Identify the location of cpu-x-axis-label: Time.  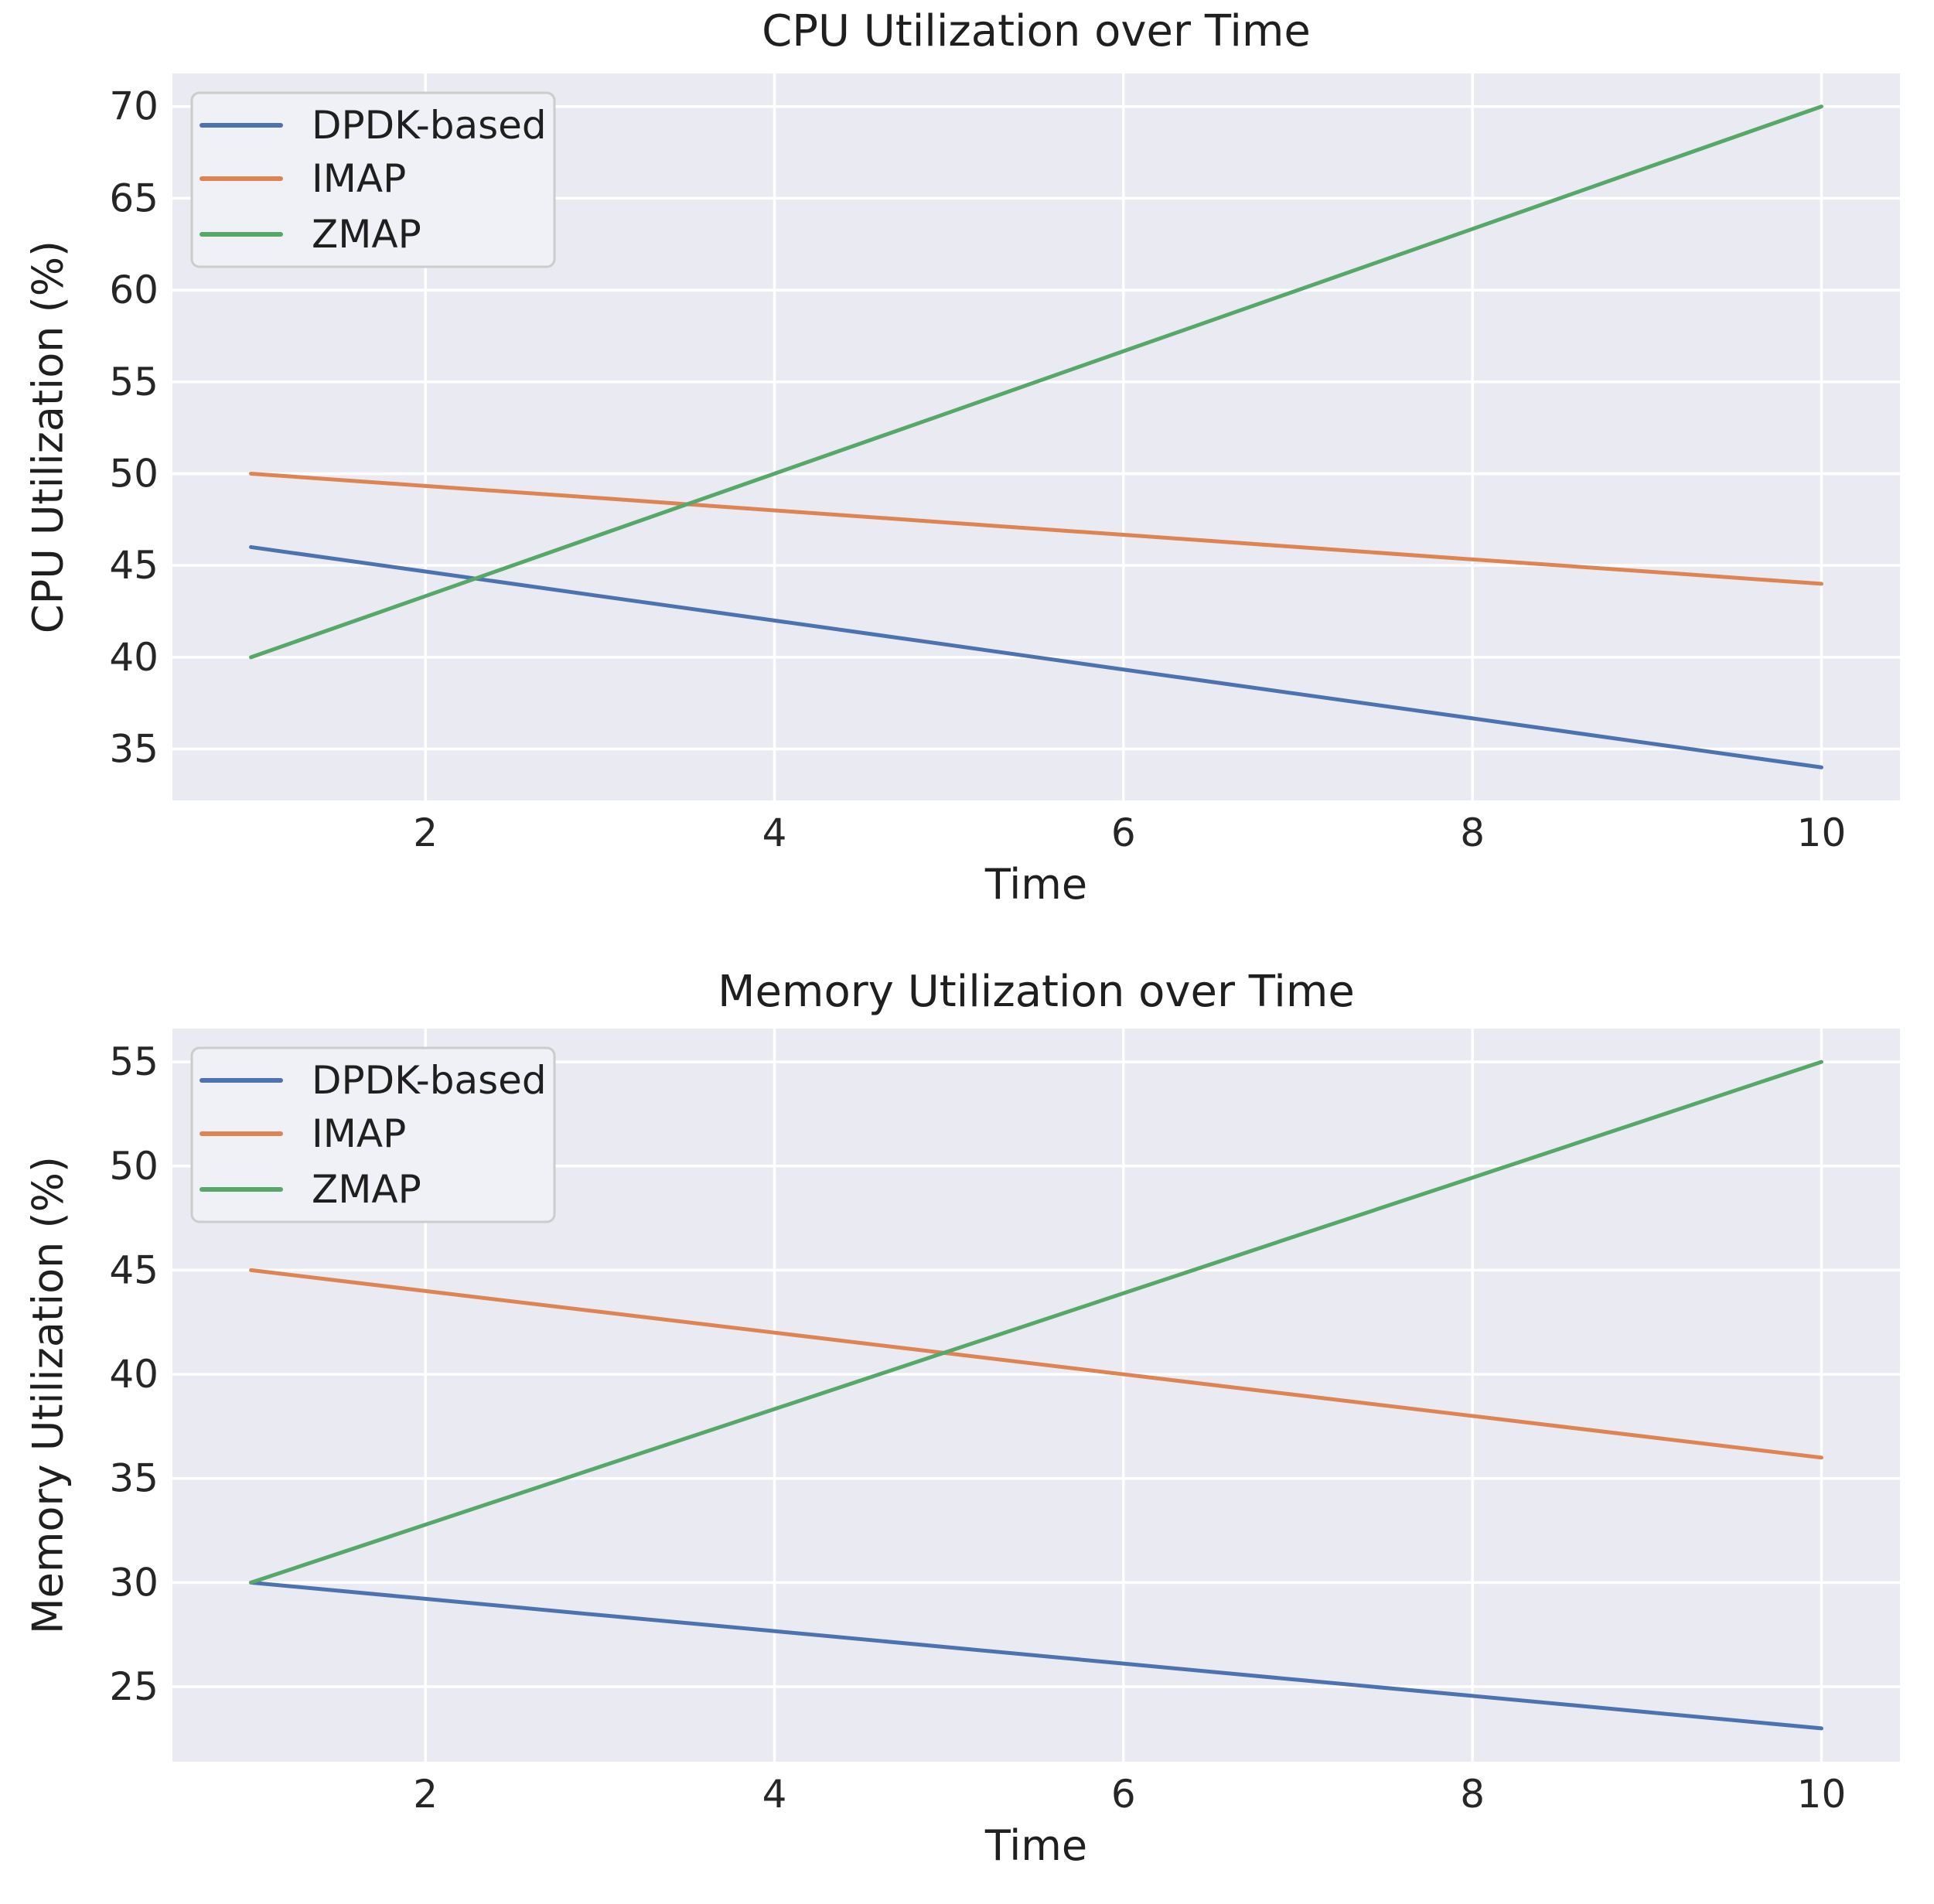
(1036, 885).